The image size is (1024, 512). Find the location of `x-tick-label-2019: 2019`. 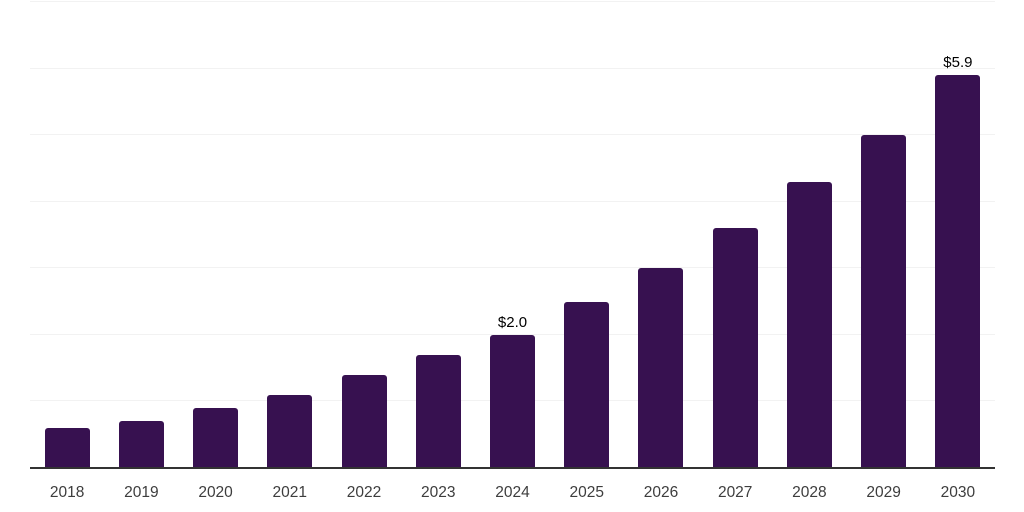

x-tick-label-2019: 2019 is located at coordinates (141, 492).